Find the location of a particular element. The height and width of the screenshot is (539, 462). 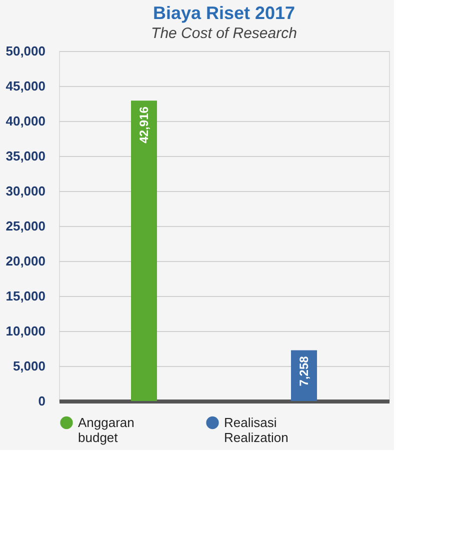

y-tick-label: 30,000 is located at coordinates (26, 191).